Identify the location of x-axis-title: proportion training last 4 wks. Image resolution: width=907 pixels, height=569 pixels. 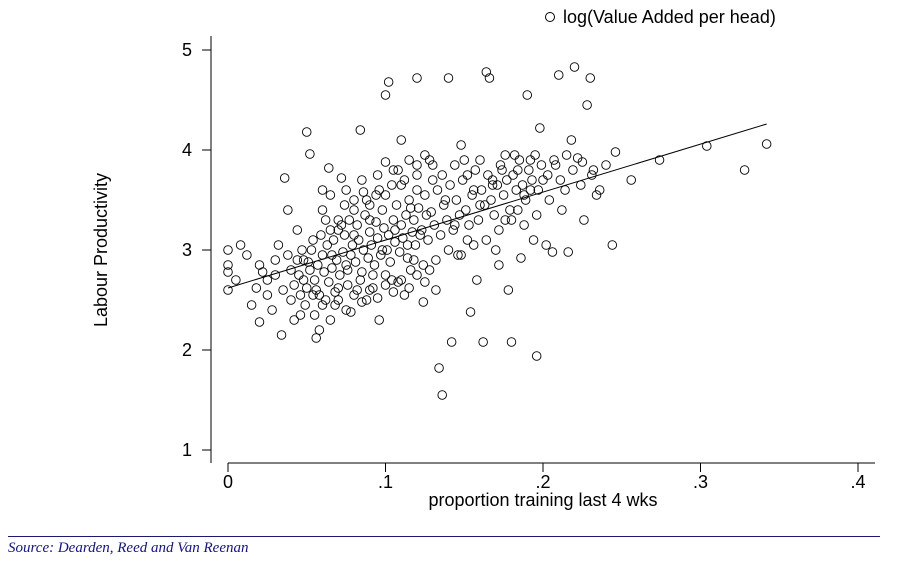
(542, 500).